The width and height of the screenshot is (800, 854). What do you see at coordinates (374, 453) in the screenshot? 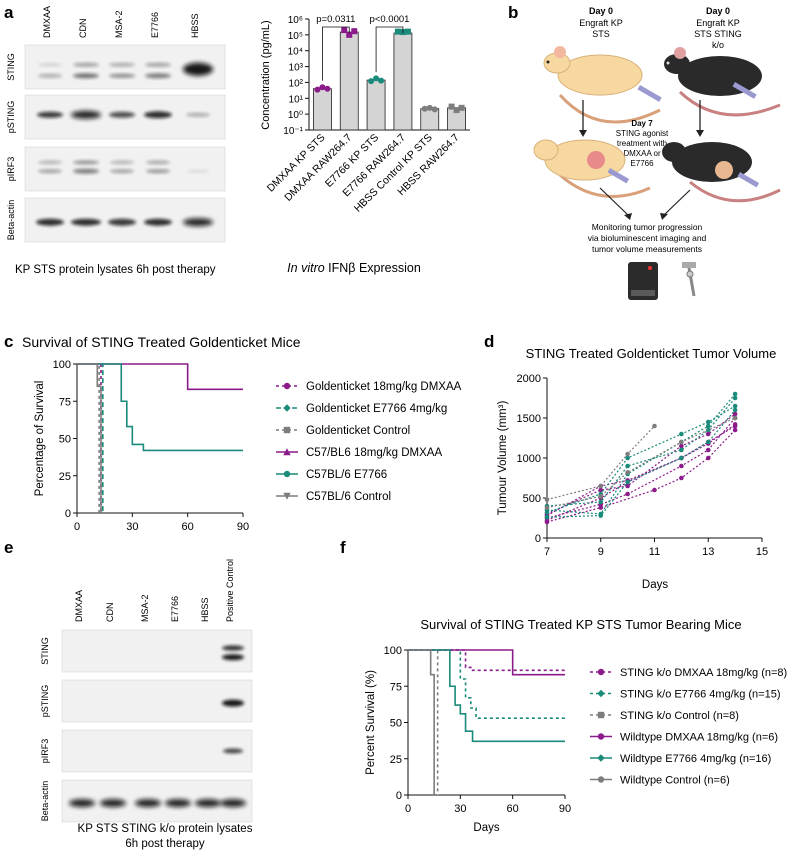
I see `legend-label-c57-bl6-18mg-kg-dmxaa: C57/BL6 18mg/kg DMXAA` at bounding box center [374, 453].